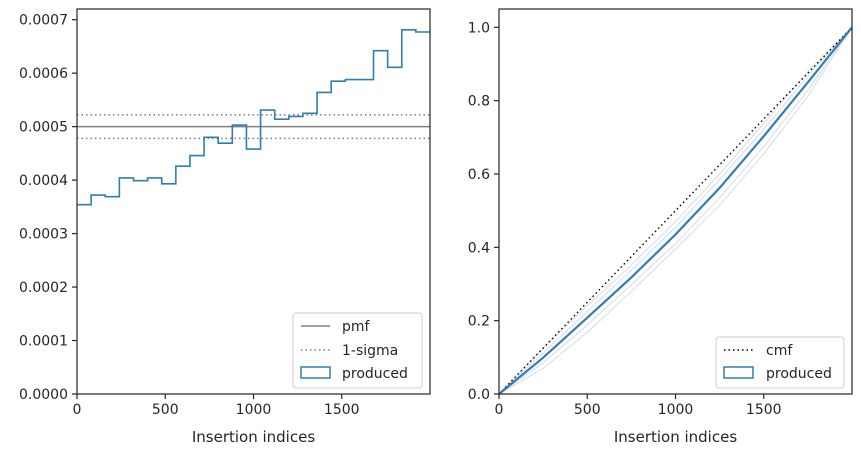  Describe the element at coordinates (253, 437) in the screenshot. I see `left-xlabel: Insertion indices` at that location.